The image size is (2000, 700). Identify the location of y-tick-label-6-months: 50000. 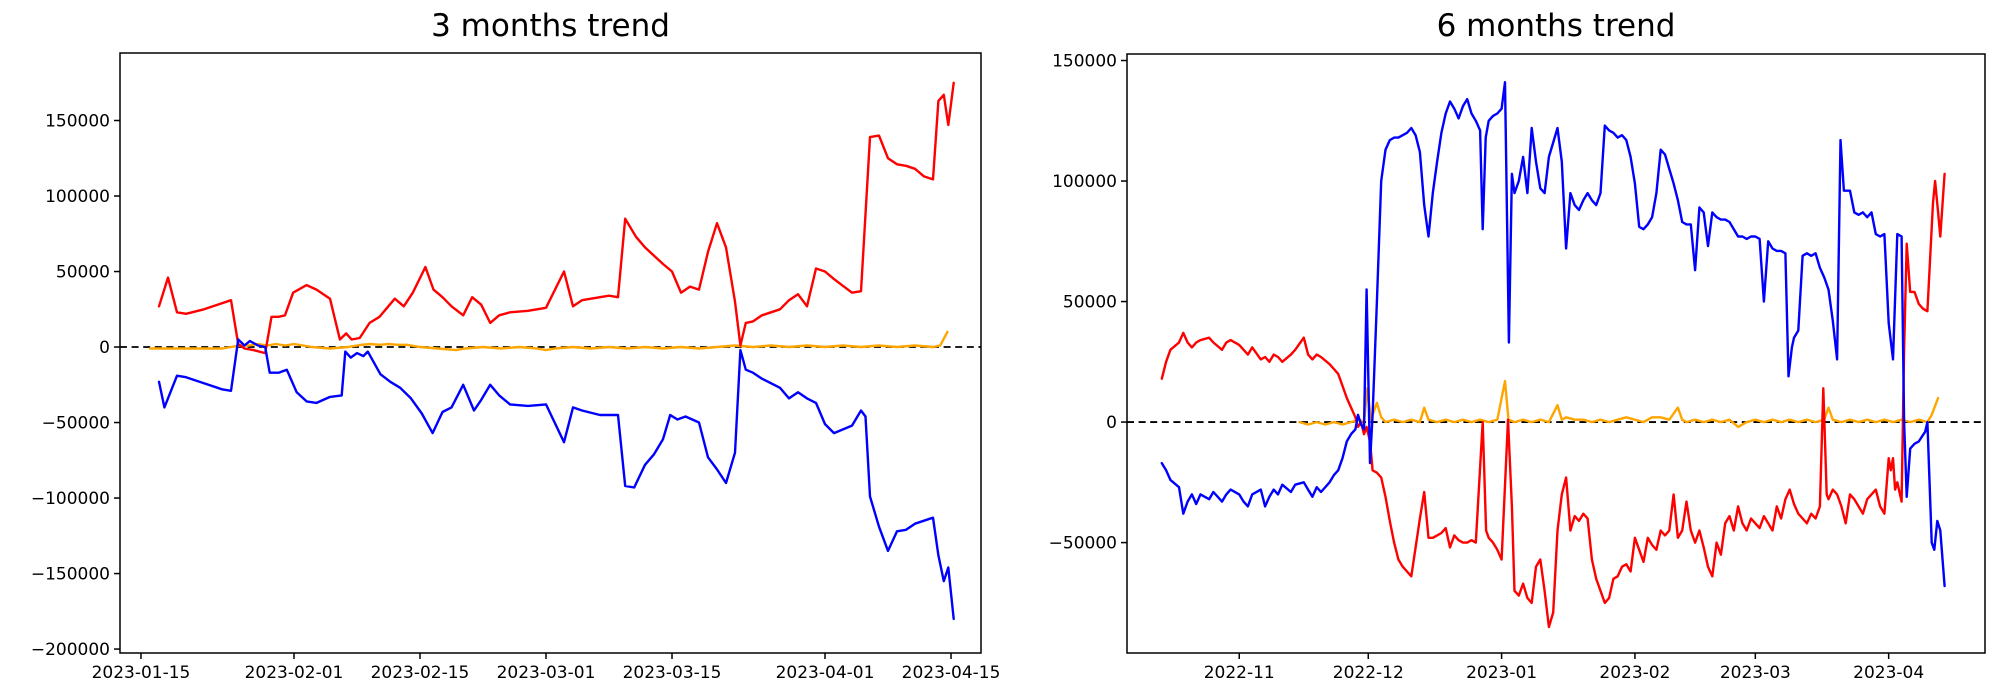
(1090, 303).